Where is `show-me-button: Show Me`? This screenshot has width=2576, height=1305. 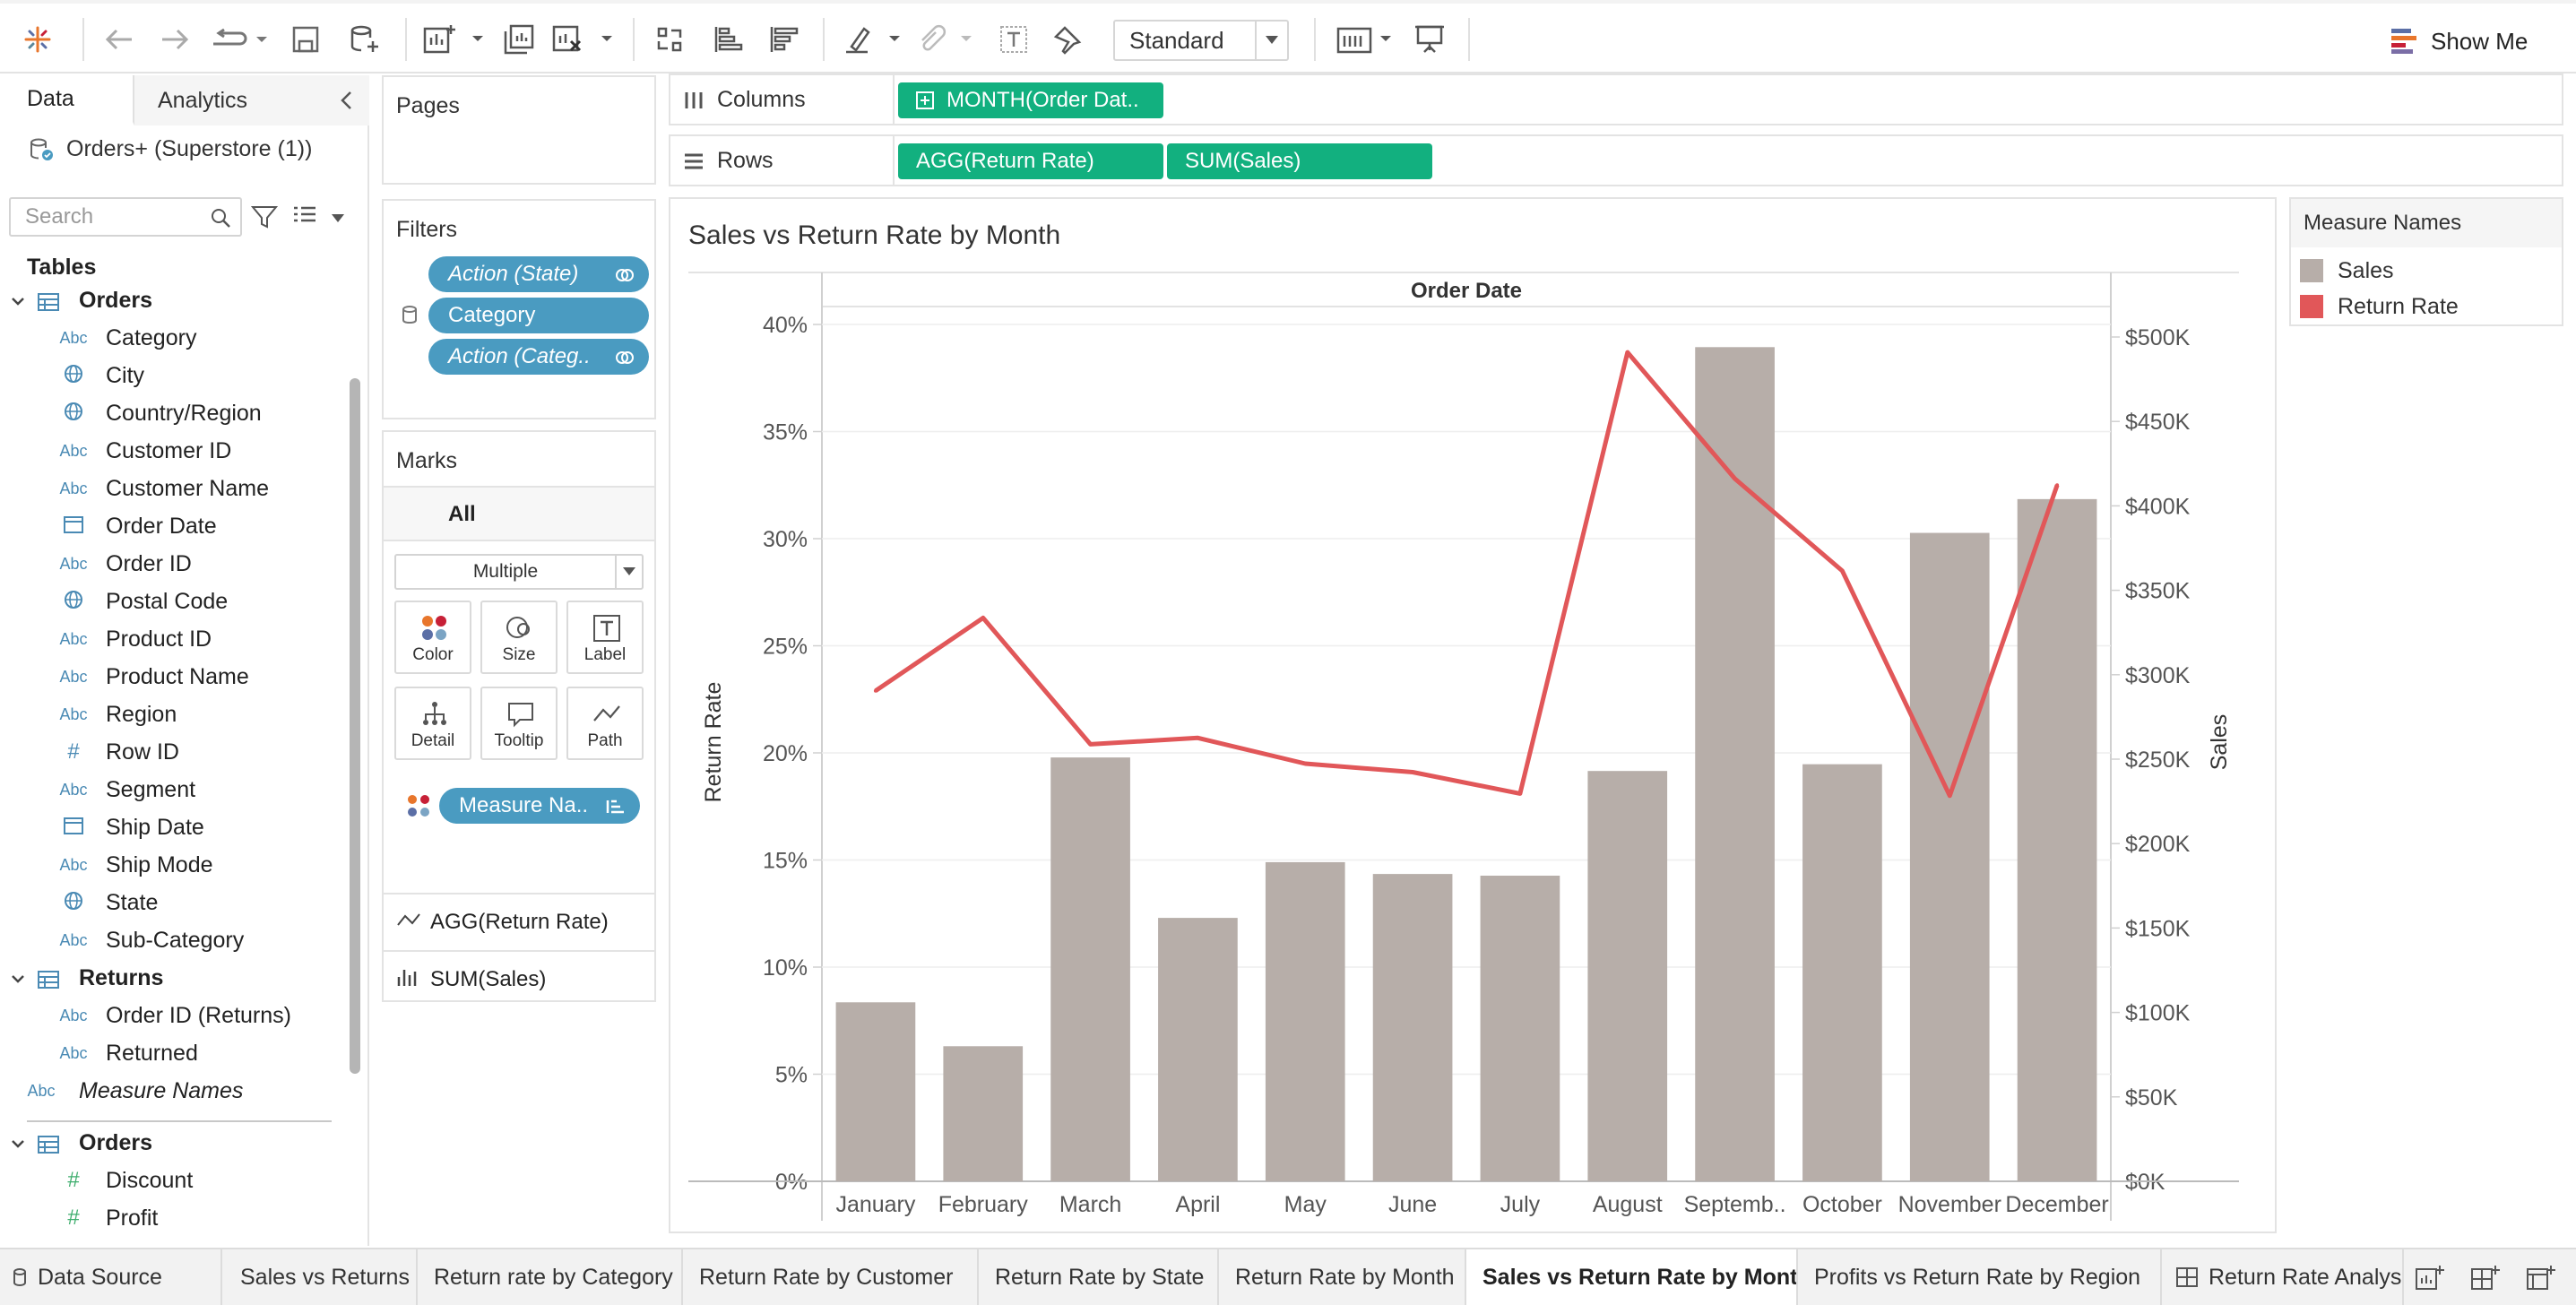
show-me-button: Show Me is located at coordinates (2459, 41).